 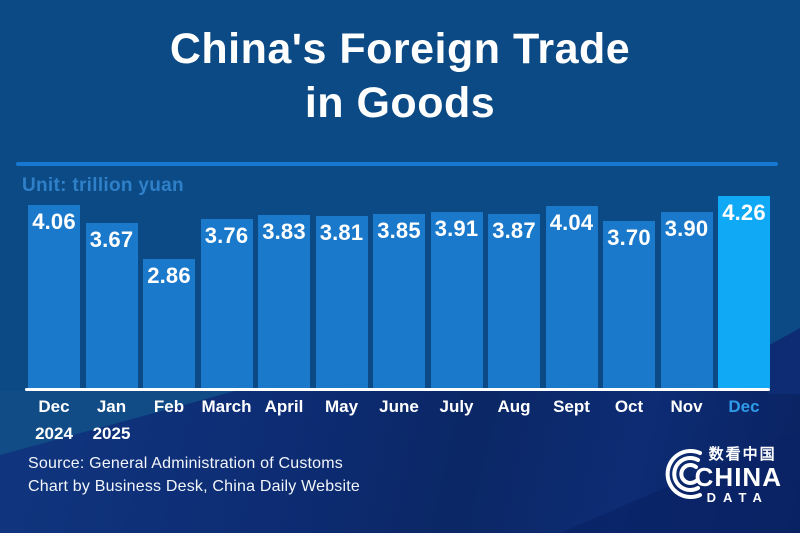 What do you see at coordinates (400, 103) in the screenshot?
I see `page-title-line2: in Goods` at bounding box center [400, 103].